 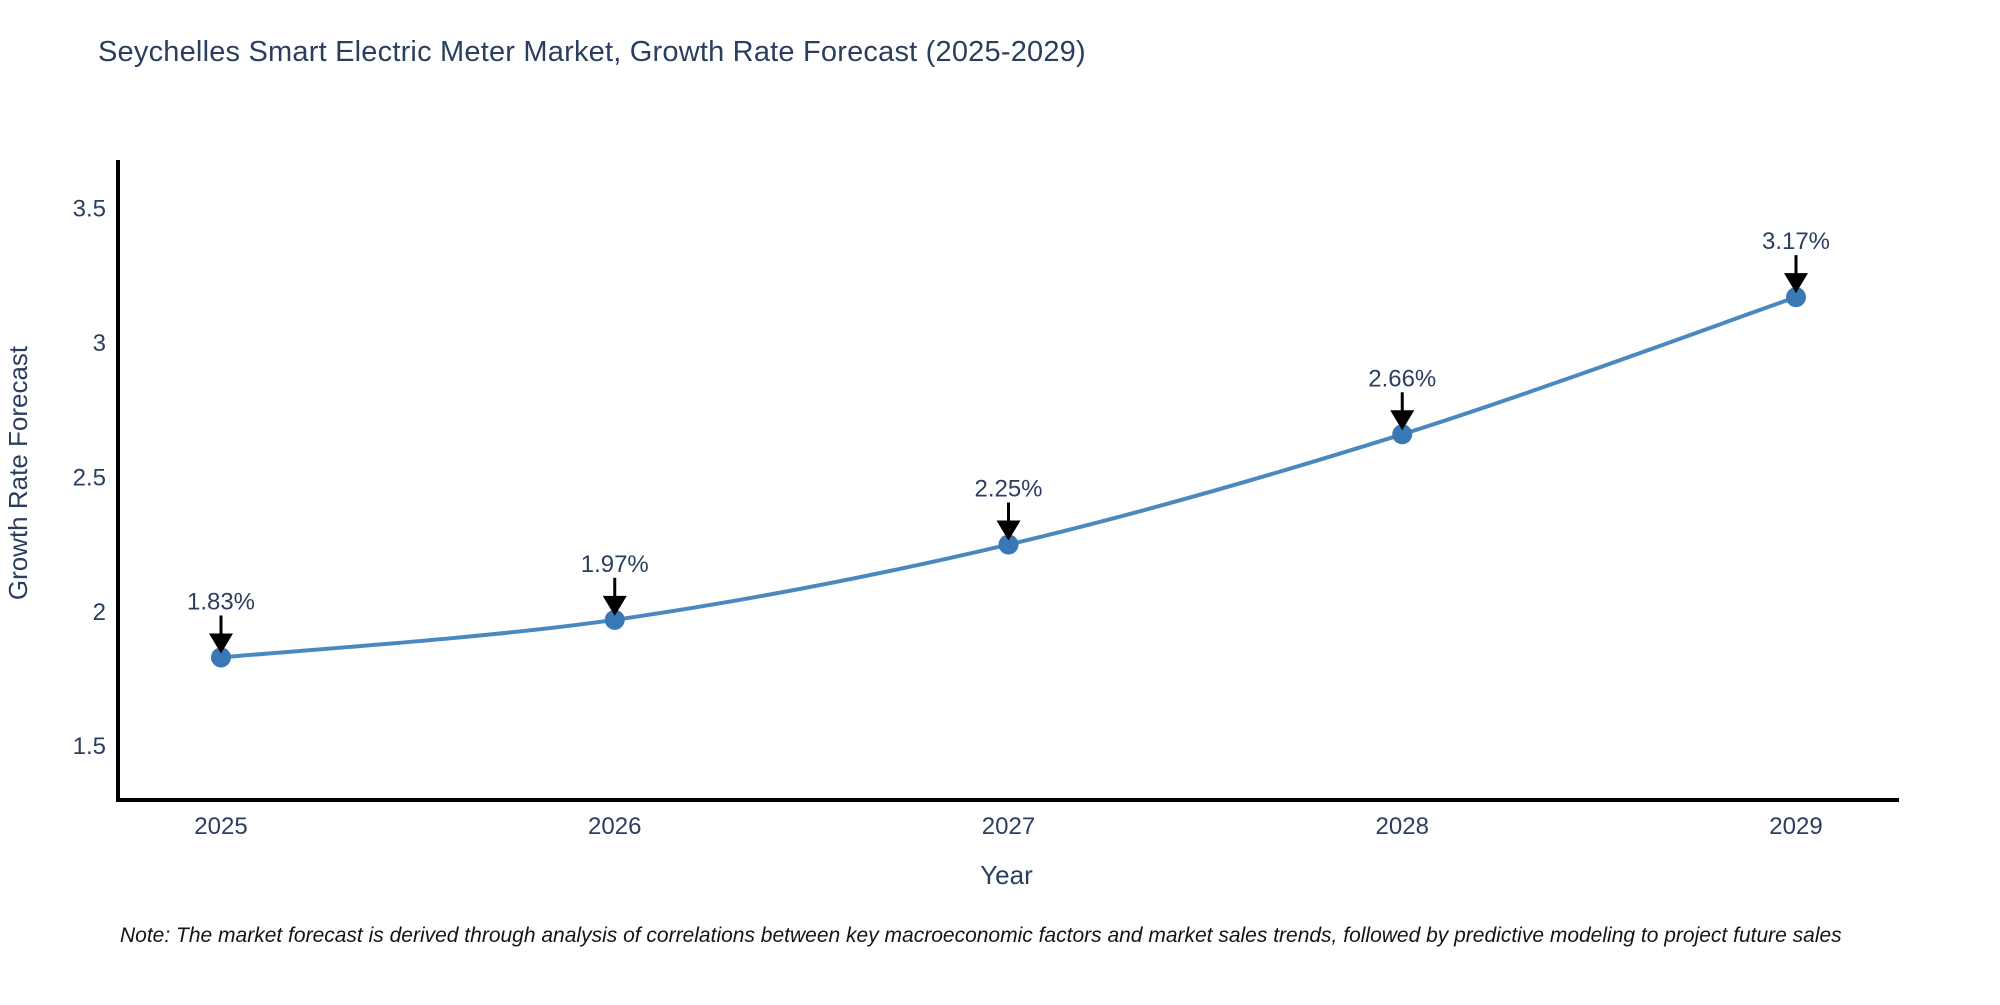 I want to click on annotation-label: 3.17%, so click(x=1796, y=241).